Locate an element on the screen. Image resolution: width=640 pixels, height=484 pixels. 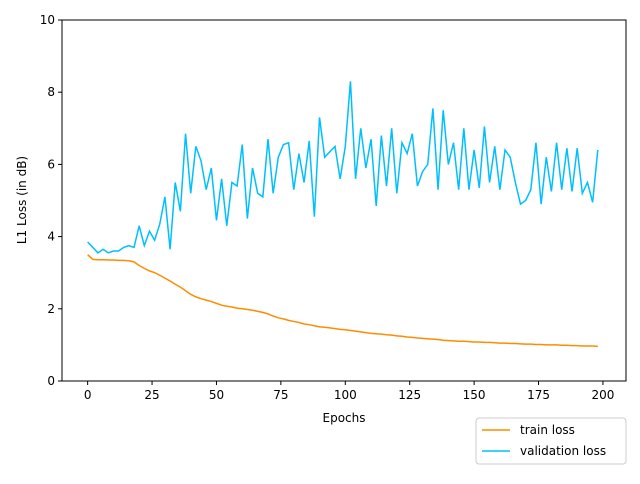
x-tick-label: 75 is located at coordinates (280, 395).